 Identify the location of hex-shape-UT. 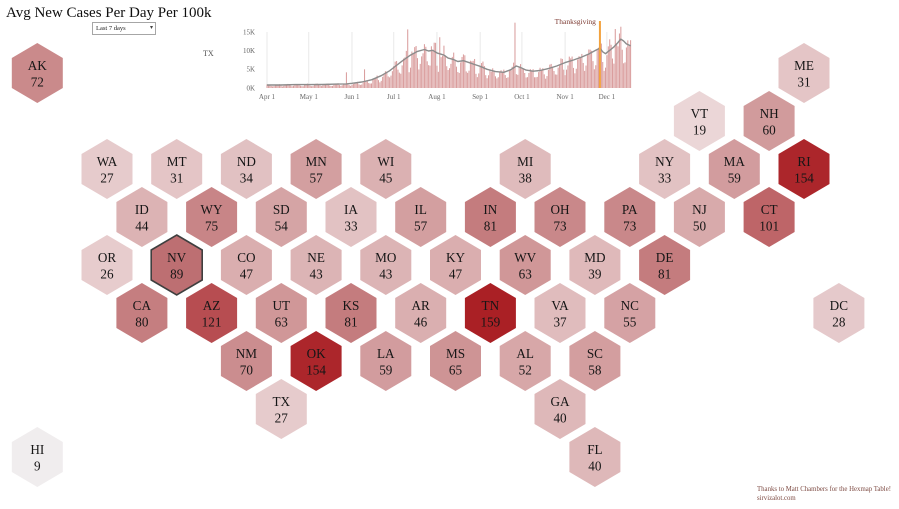
(281, 313).